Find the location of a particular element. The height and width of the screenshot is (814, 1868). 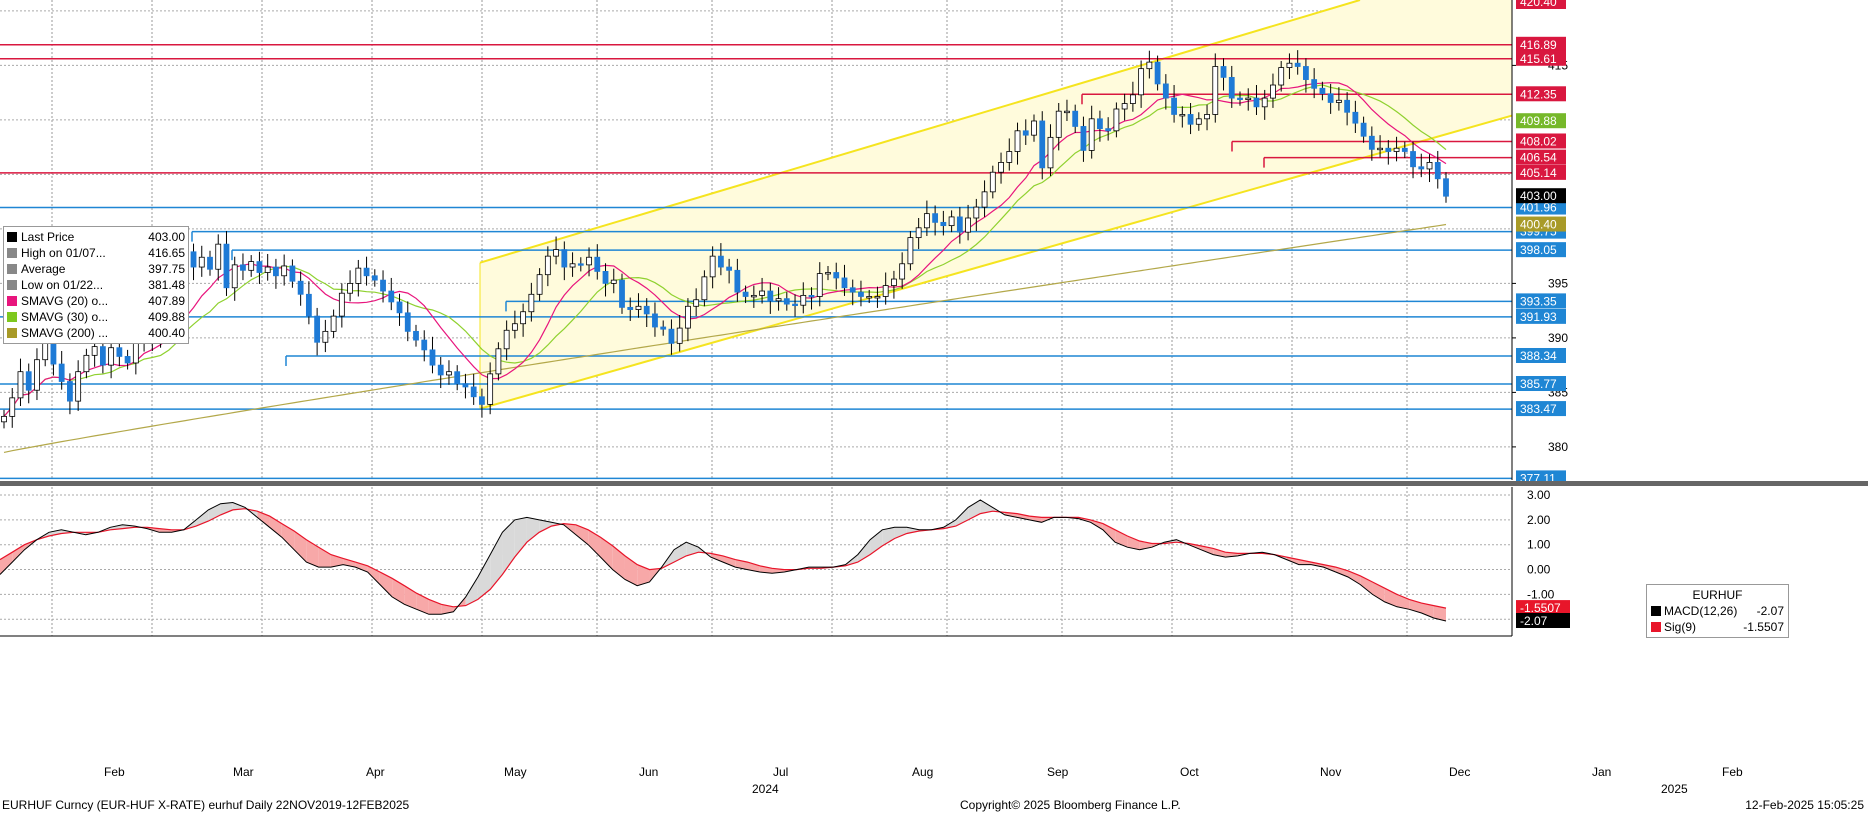

blue-level-tag: 385.77 is located at coordinates (1538, 384).